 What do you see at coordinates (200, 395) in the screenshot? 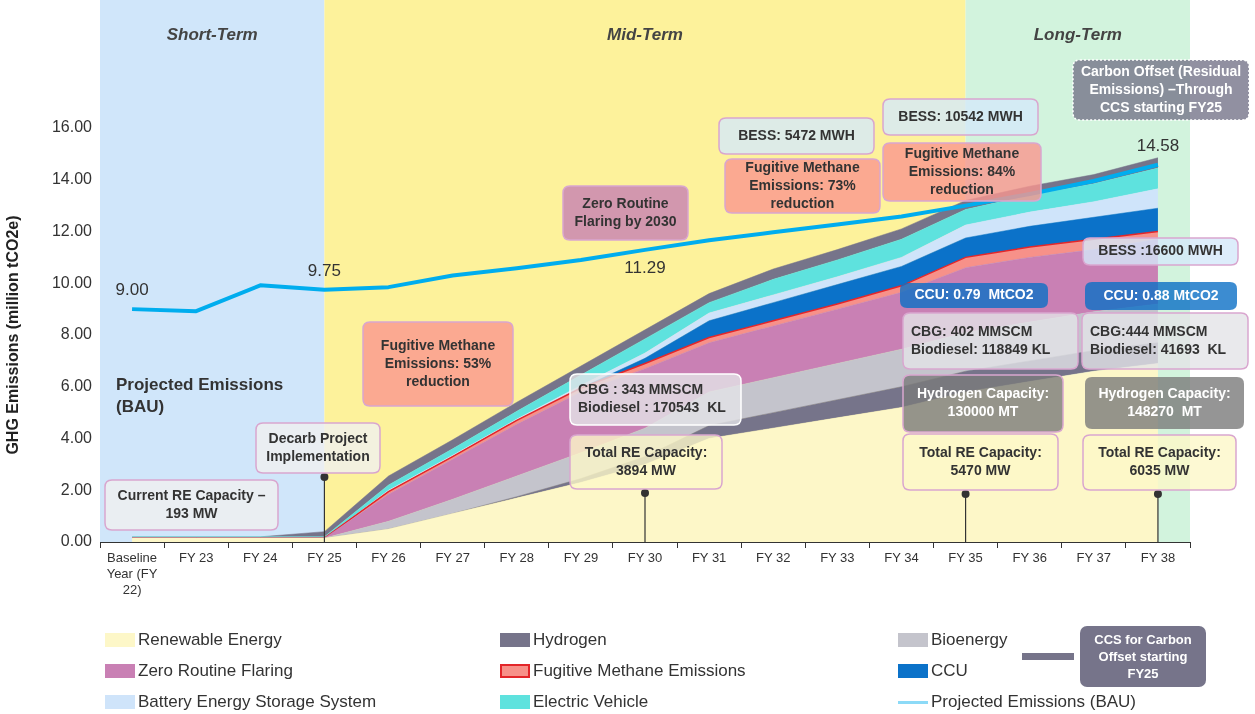
I see `annotation: Projected Emissions (BAU)` at bounding box center [200, 395].